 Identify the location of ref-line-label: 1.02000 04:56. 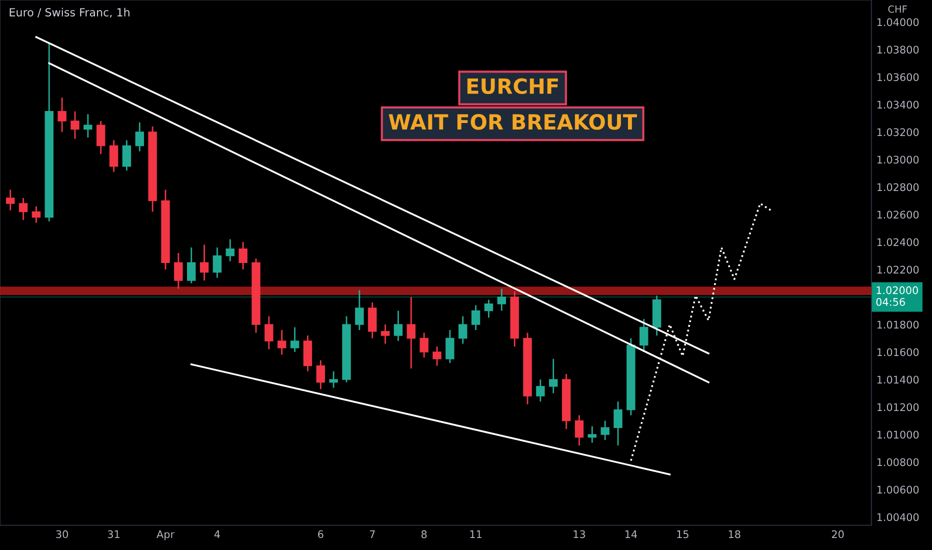
(897, 296).